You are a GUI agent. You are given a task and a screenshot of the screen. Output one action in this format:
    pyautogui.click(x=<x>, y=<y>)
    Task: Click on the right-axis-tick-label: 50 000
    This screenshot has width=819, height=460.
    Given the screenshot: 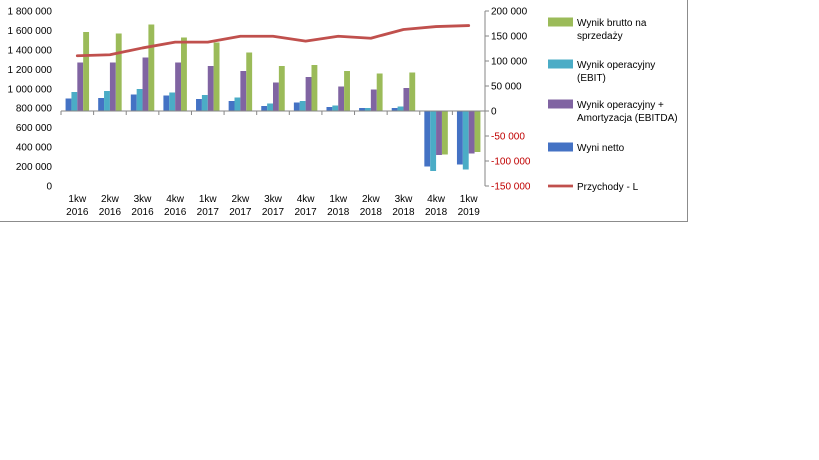 What is the action you would take?
    pyautogui.click(x=506, y=87)
    